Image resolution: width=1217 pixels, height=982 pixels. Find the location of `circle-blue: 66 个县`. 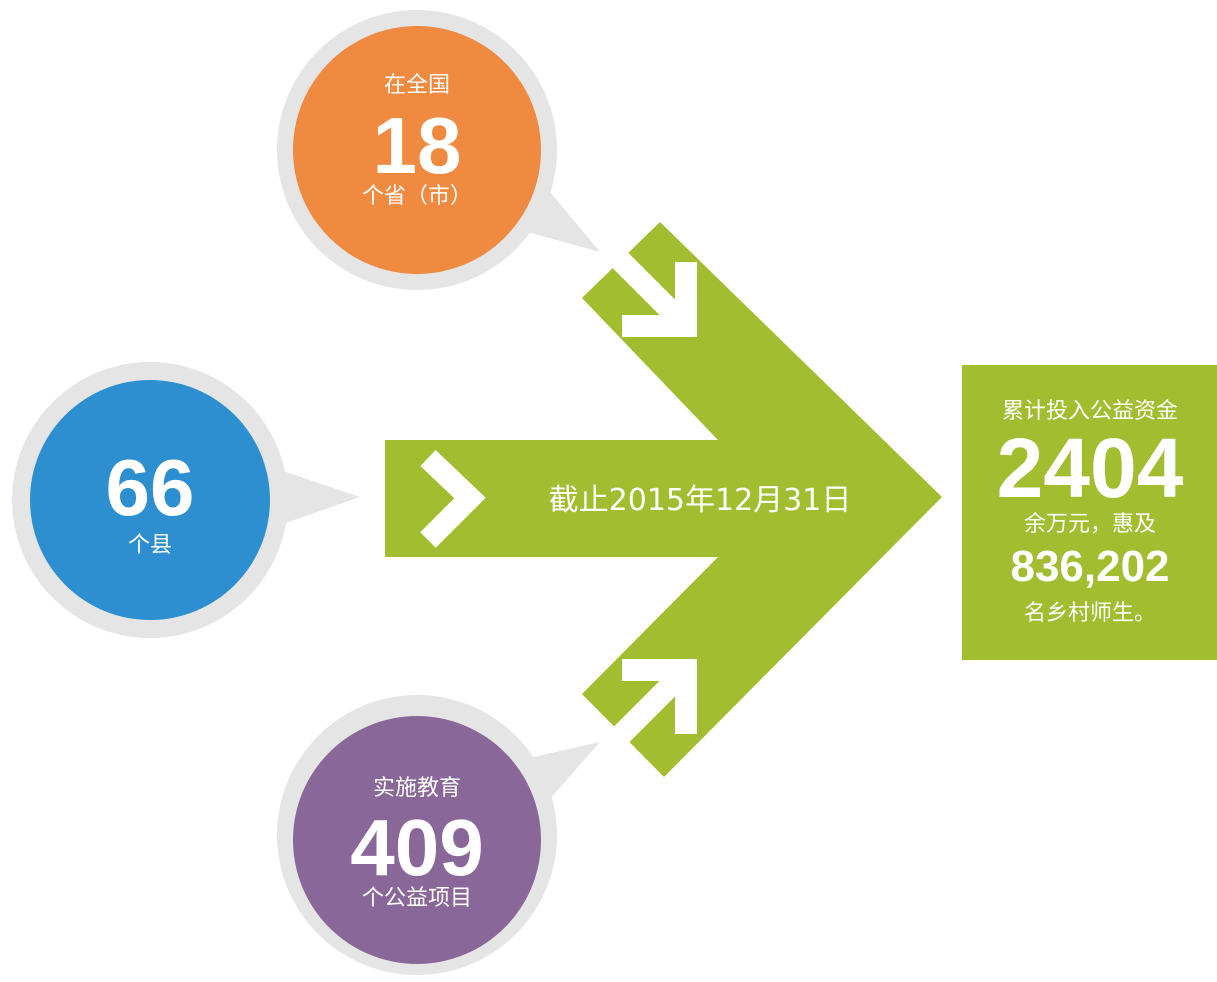

circle-blue: 66 个县 is located at coordinates (186, 500).